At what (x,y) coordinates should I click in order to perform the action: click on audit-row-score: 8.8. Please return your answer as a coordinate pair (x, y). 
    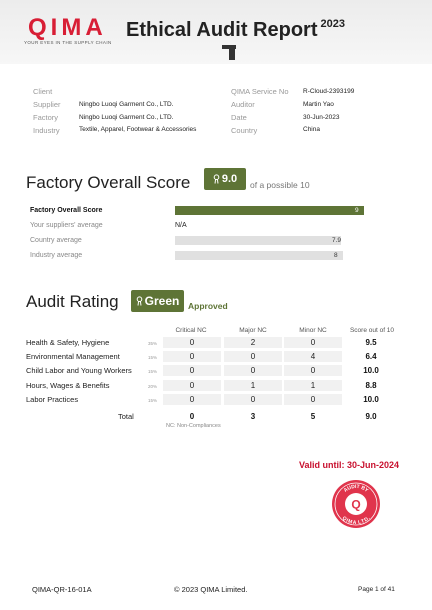
    Looking at the image, I should click on (371, 385).